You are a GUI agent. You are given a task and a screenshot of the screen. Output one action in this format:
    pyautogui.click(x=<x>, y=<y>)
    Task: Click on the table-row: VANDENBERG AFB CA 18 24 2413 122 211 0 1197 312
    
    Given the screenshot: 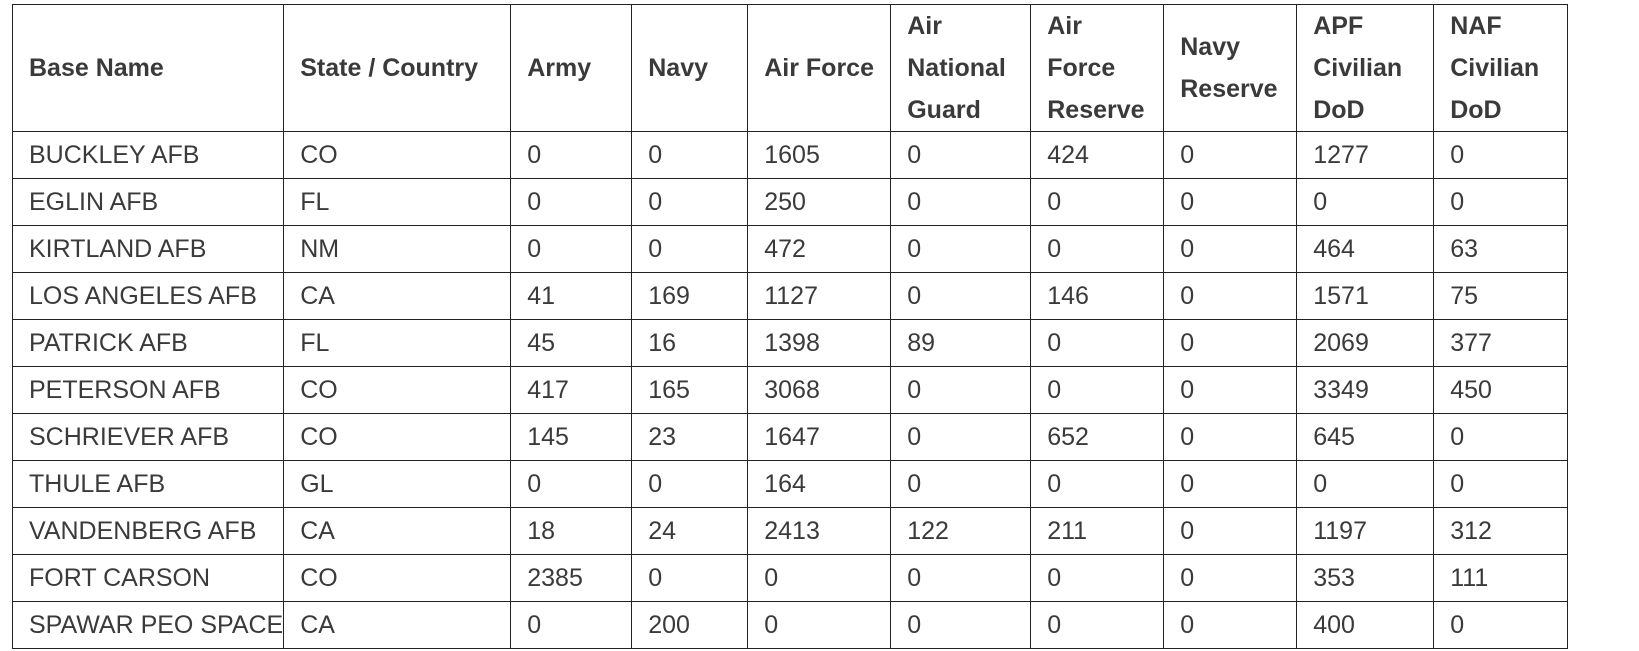 What is the action you would take?
    pyautogui.click(x=790, y=531)
    